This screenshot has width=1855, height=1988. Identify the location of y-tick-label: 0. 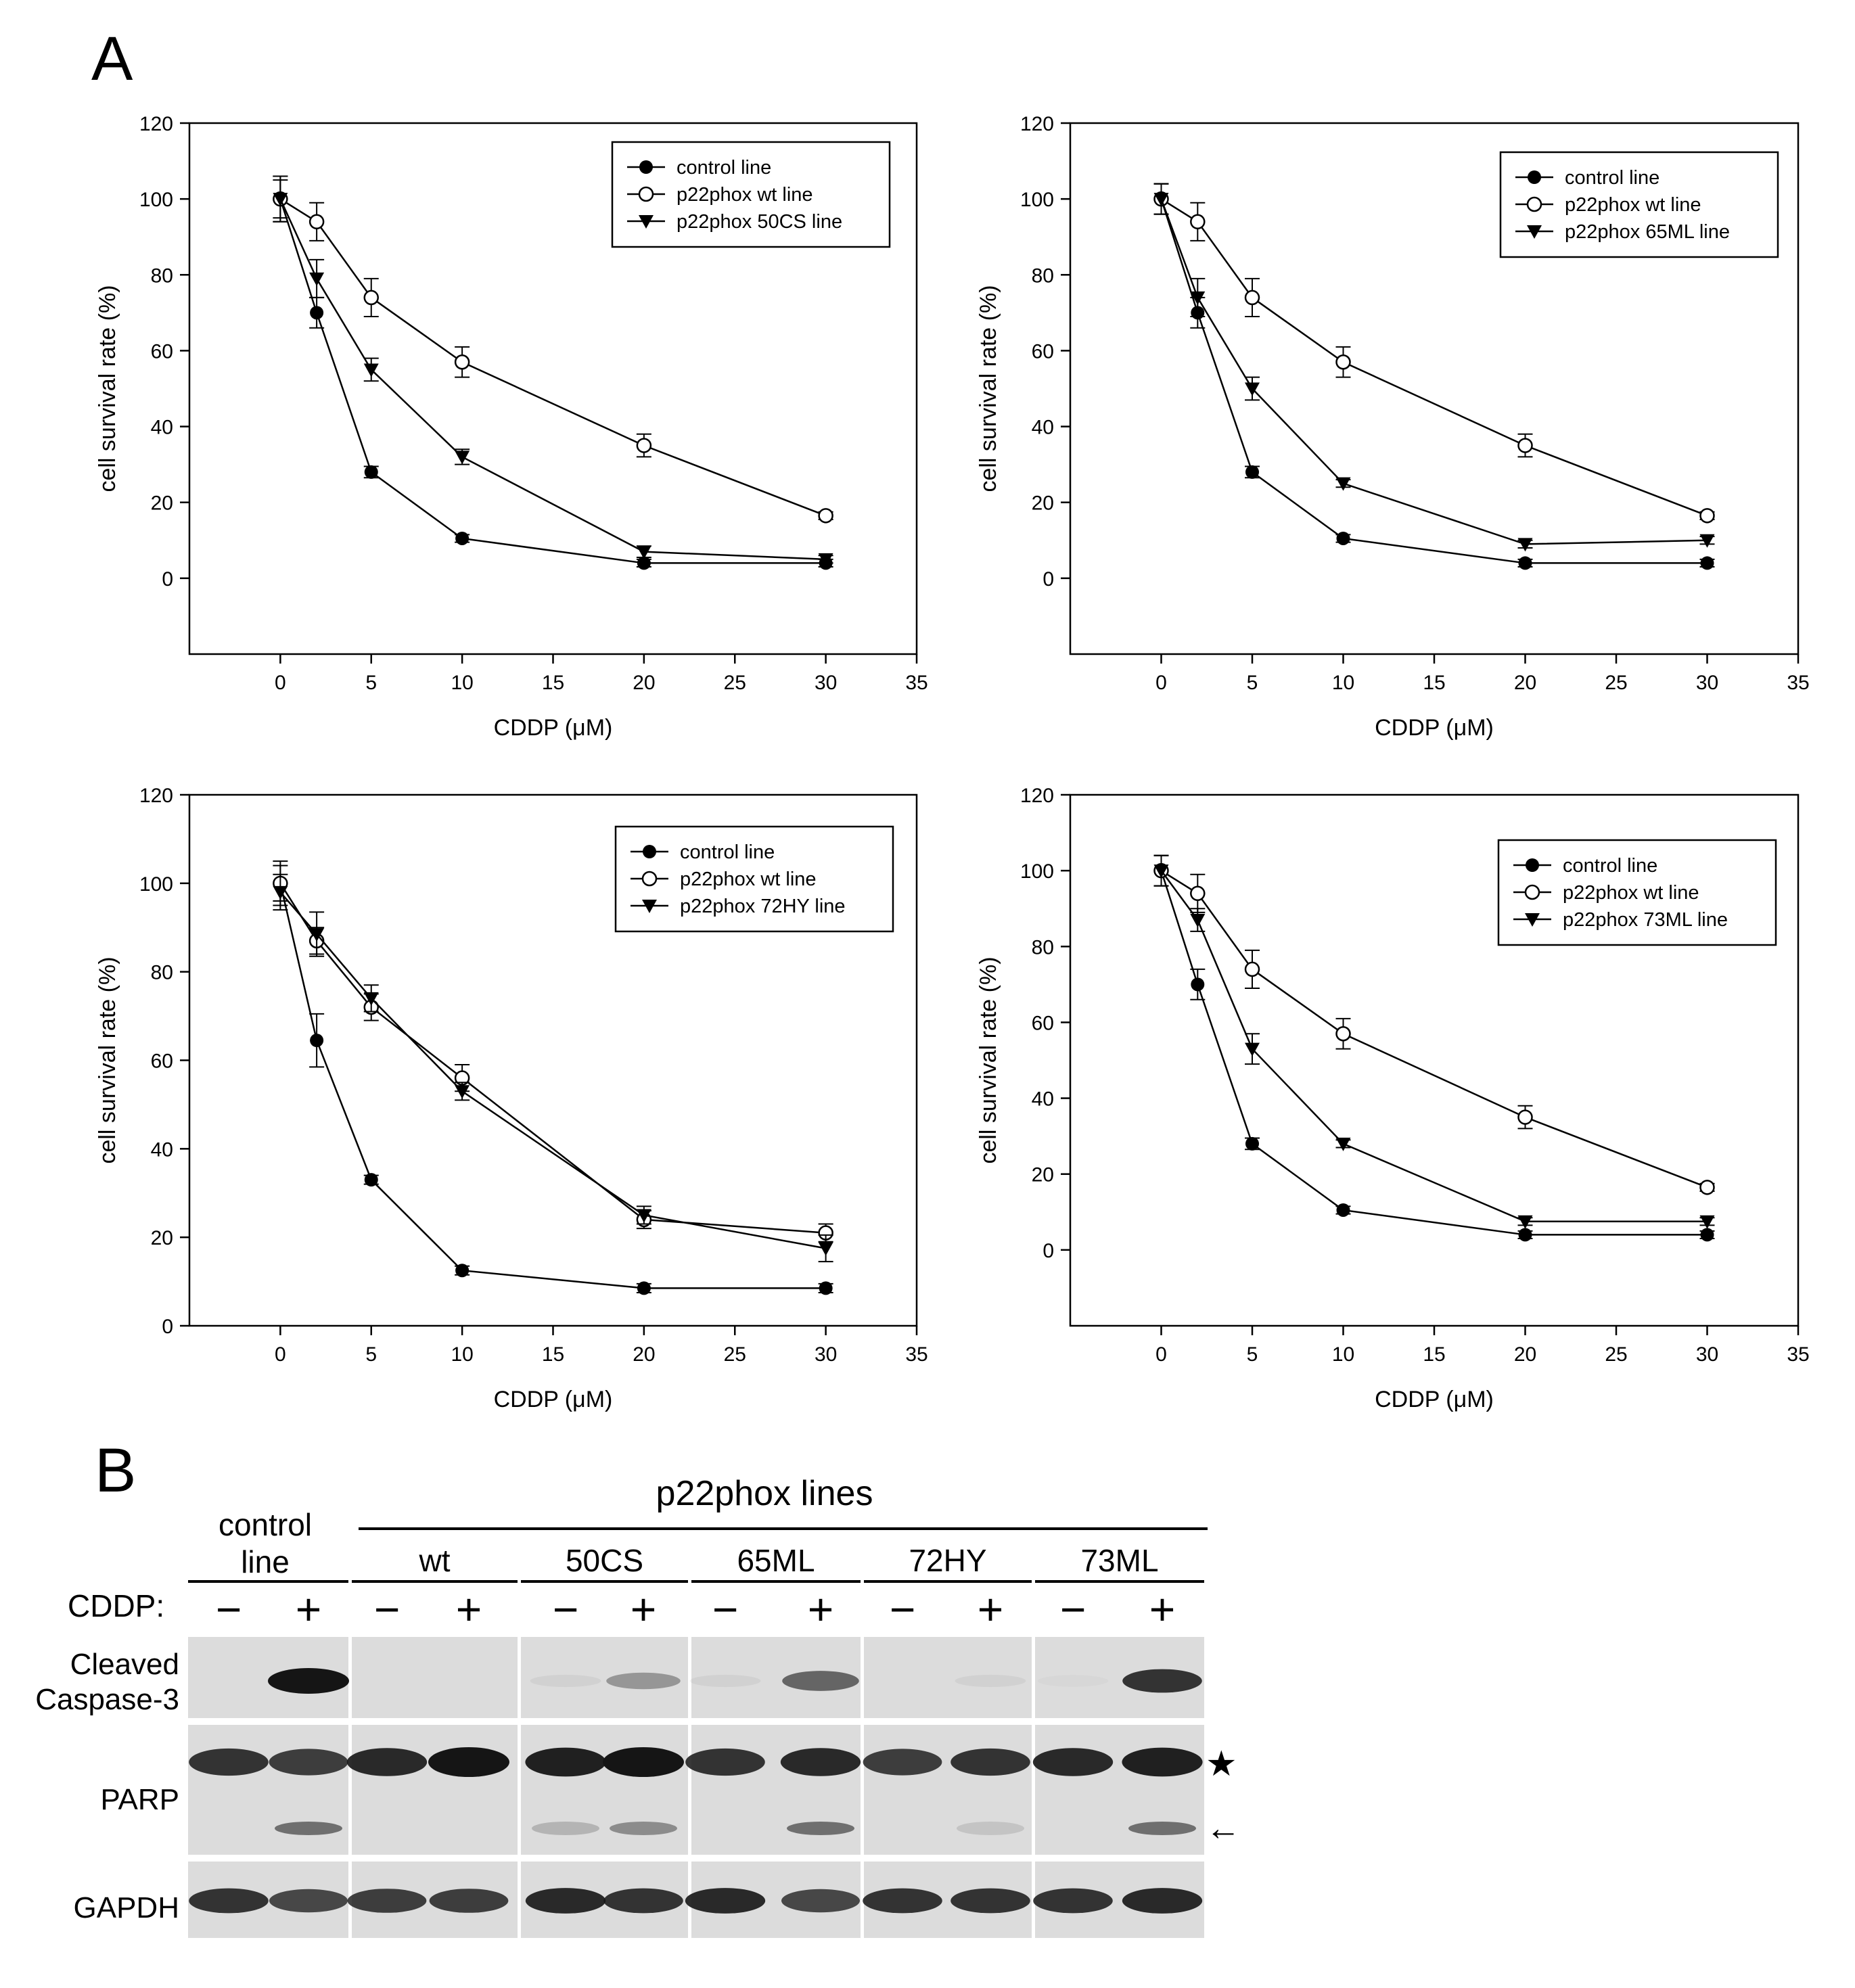
(167, 1327).